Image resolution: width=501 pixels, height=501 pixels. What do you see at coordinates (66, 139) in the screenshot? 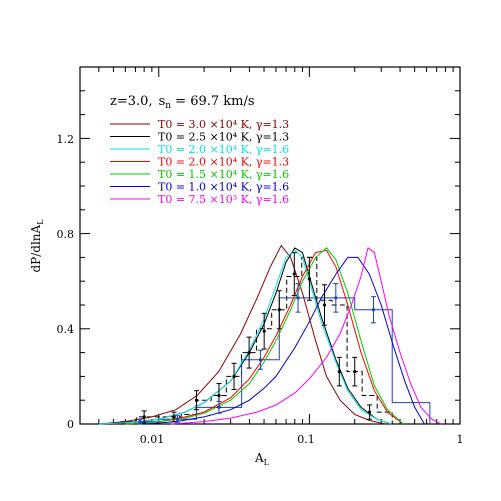
I see `y-tick-label-3: 1.2` at bounding box center [66, 139].